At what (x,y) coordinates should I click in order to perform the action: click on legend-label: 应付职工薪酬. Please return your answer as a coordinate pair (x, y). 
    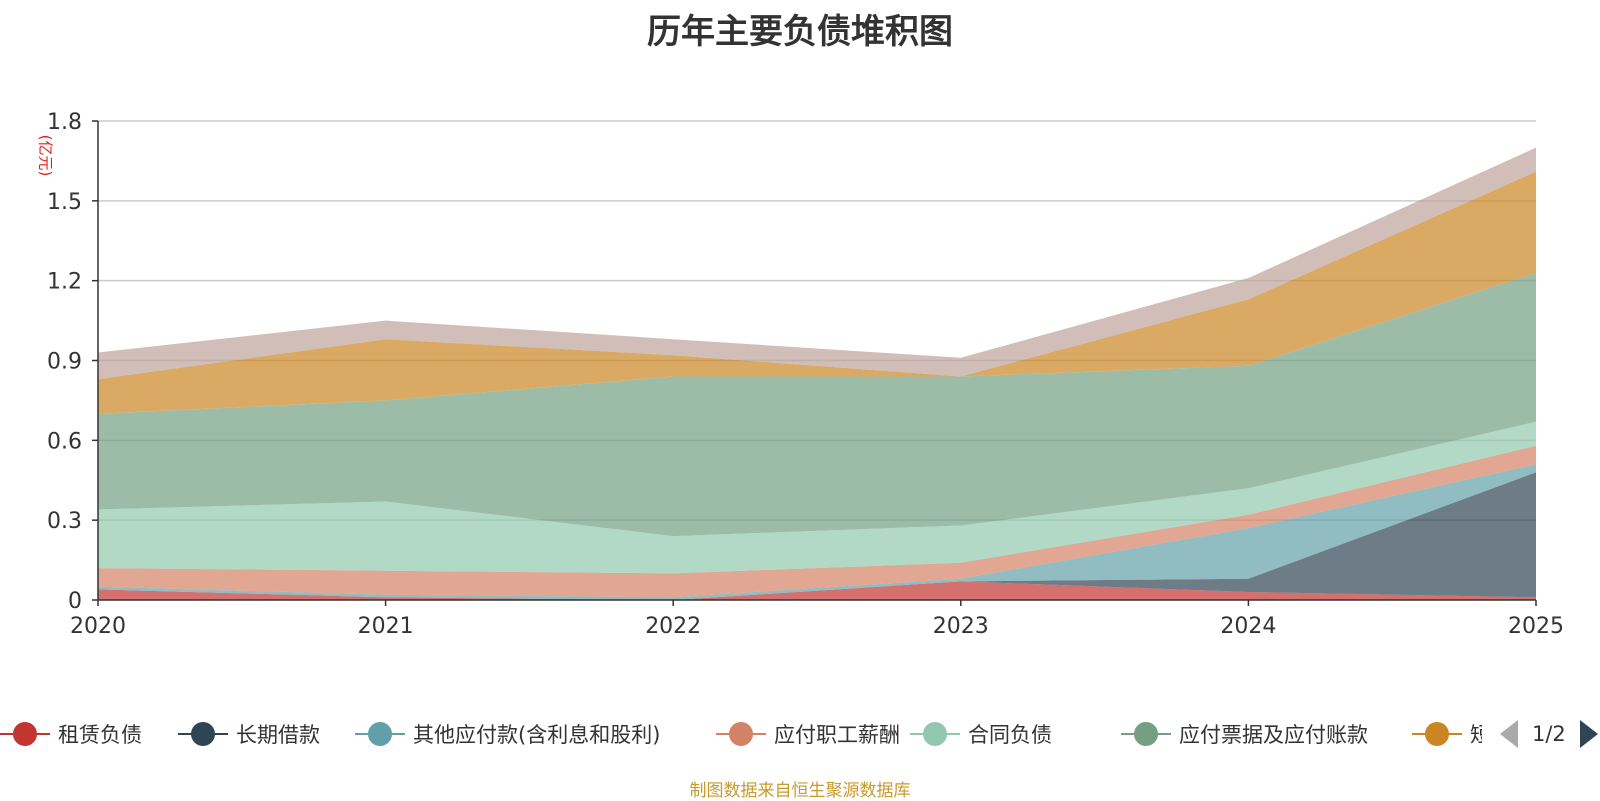
    Looking at the image, I should click on (837, 735).